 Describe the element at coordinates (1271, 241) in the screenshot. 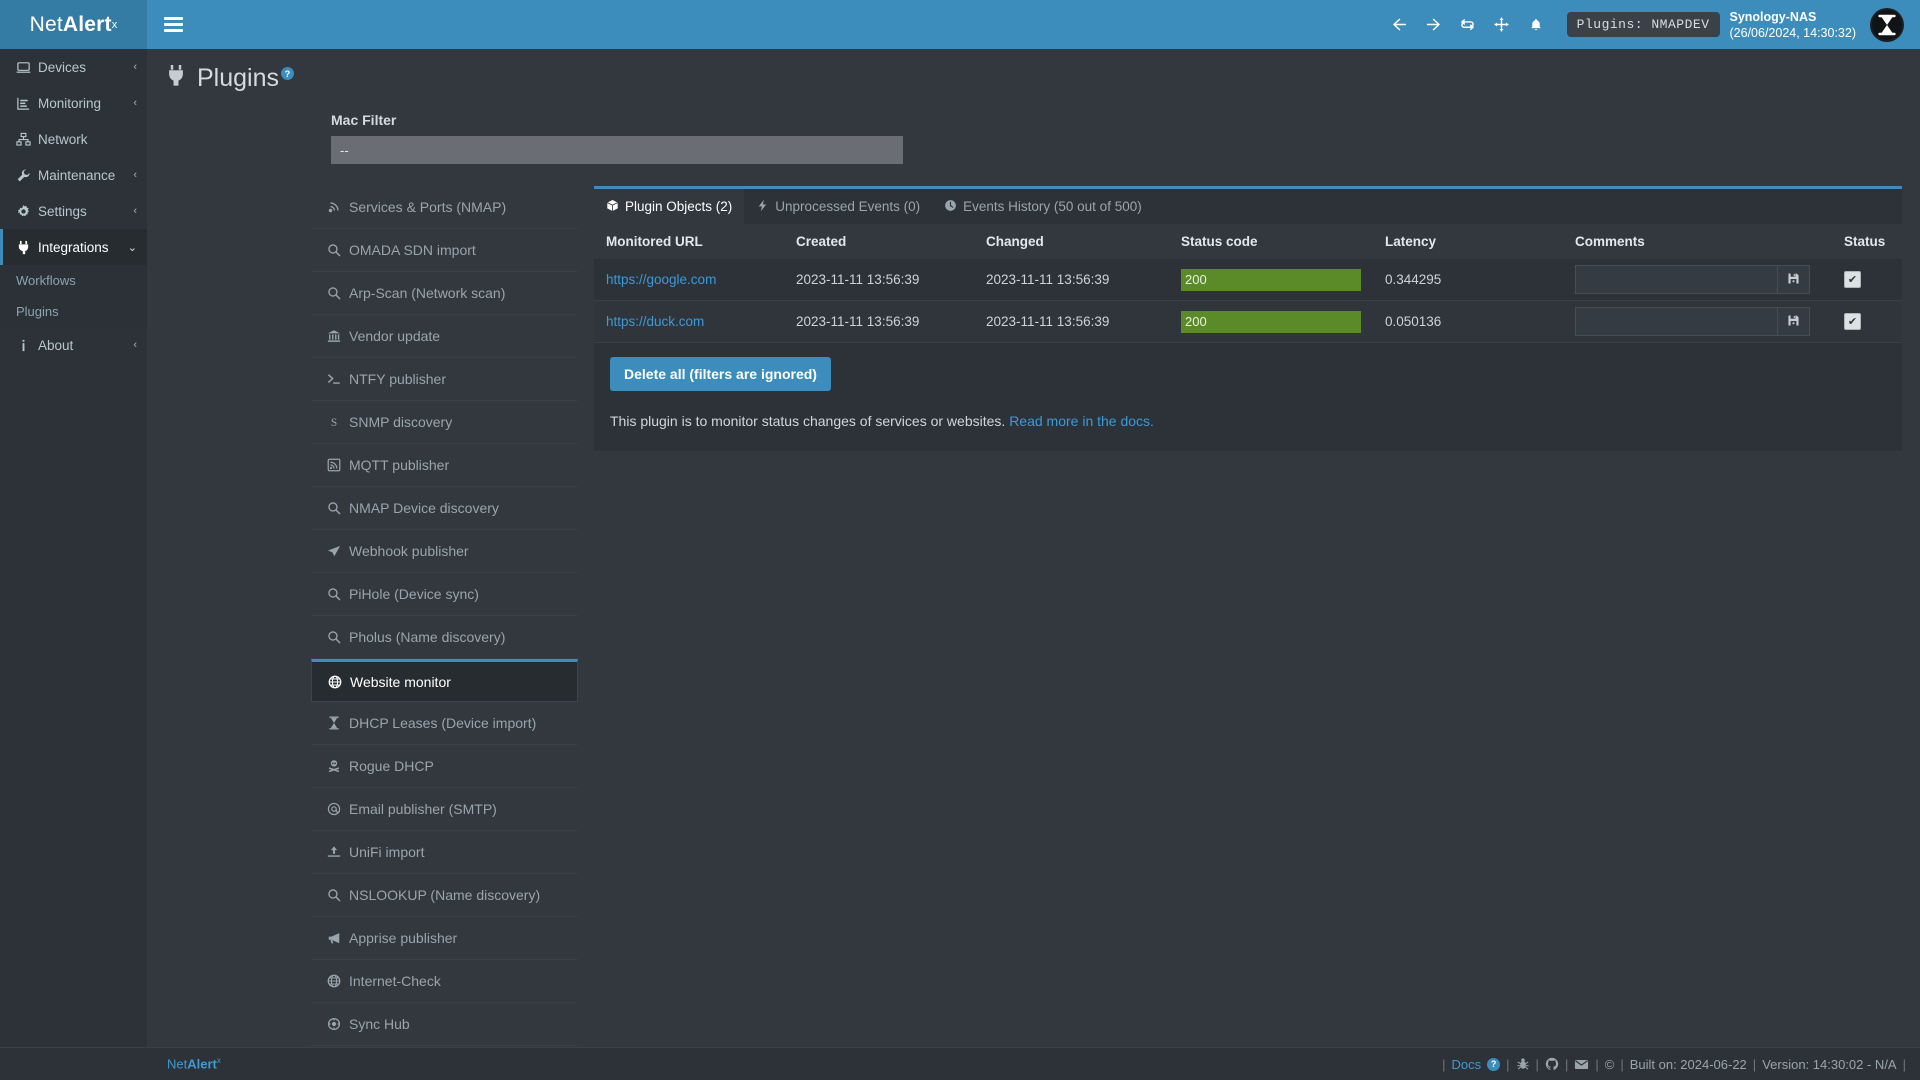

I see `column-status-code: Status code` at that location.